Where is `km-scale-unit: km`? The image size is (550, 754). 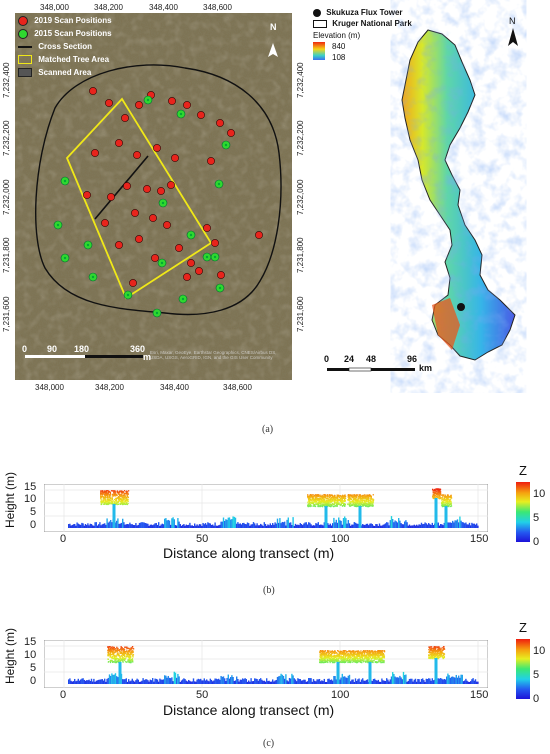 km-scale-unit: km is located at coordinates (426, 368).